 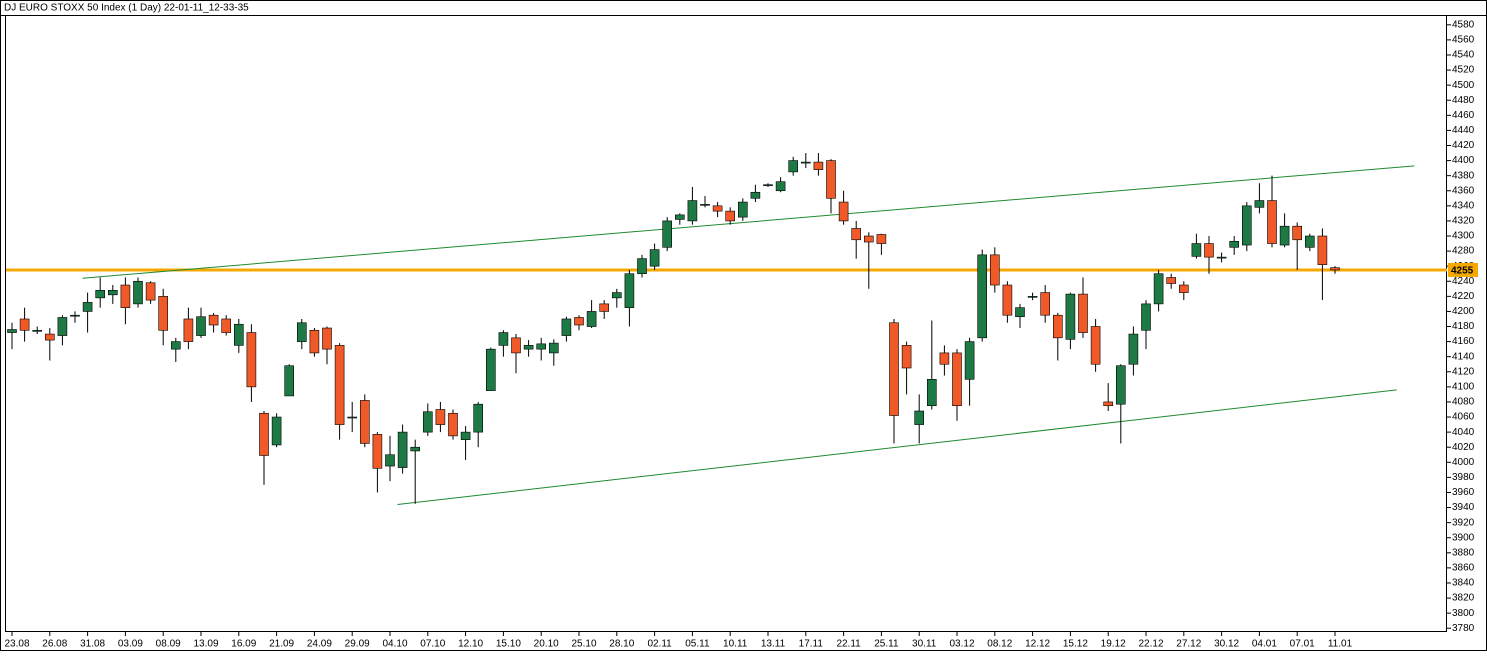 What do you see at coordinates (1463, 145) in the screenshot?
I see `y-tick-label: 4420` at bounding box center [1463, 145].